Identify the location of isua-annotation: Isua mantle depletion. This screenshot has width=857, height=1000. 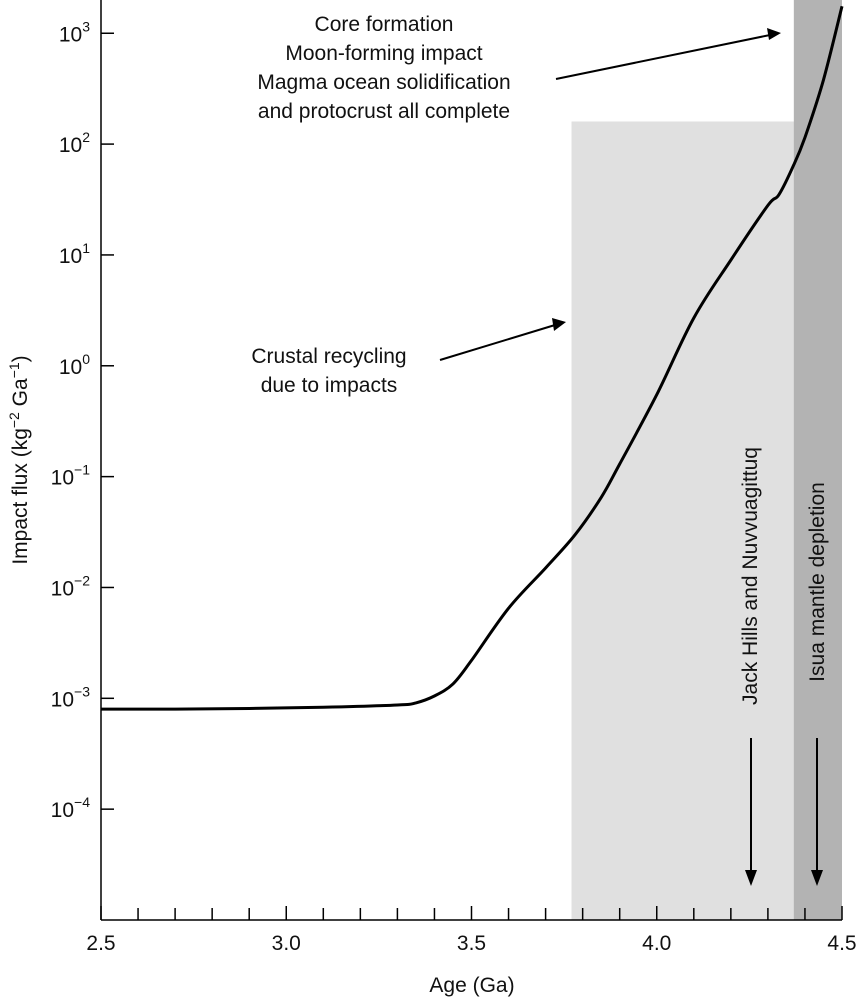
(817, 684).